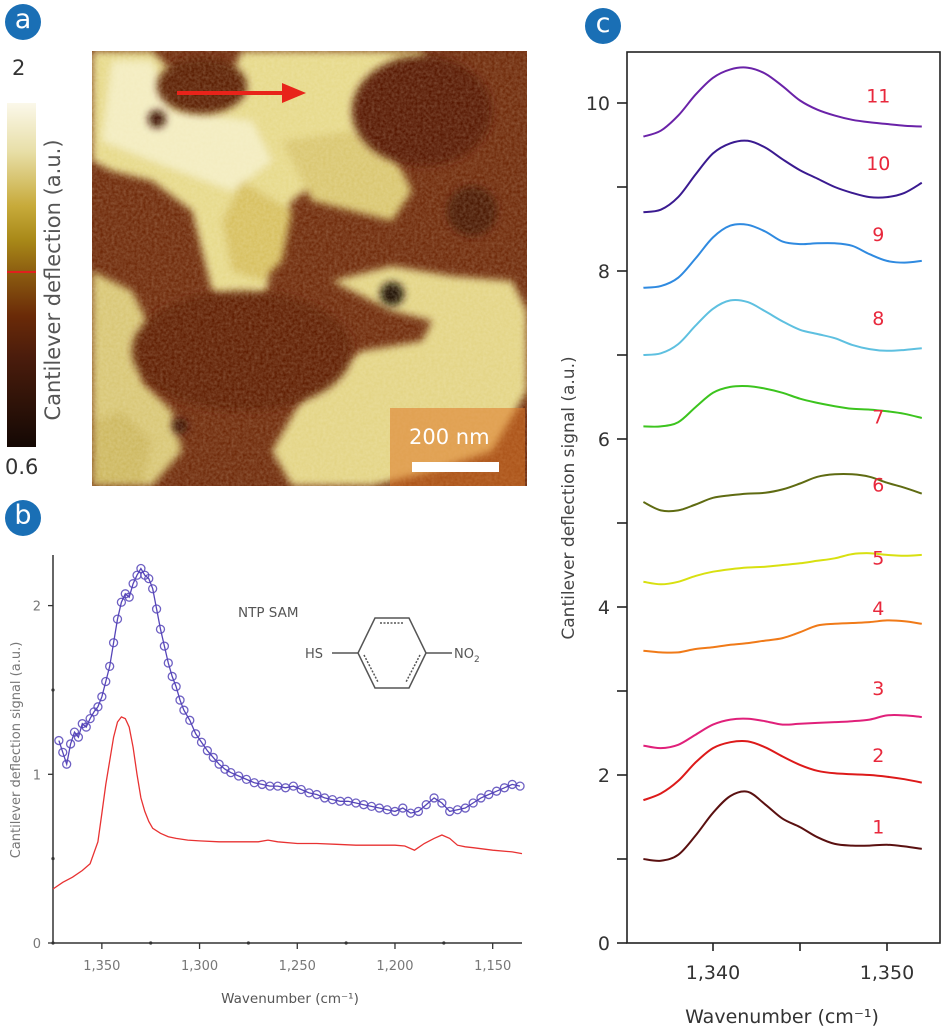 This screenshot has height=1032, width=950. Describe the element at coordinates (878, 827) in the screenshot. I see `panel-c-spectrum-label: 1` at that location.